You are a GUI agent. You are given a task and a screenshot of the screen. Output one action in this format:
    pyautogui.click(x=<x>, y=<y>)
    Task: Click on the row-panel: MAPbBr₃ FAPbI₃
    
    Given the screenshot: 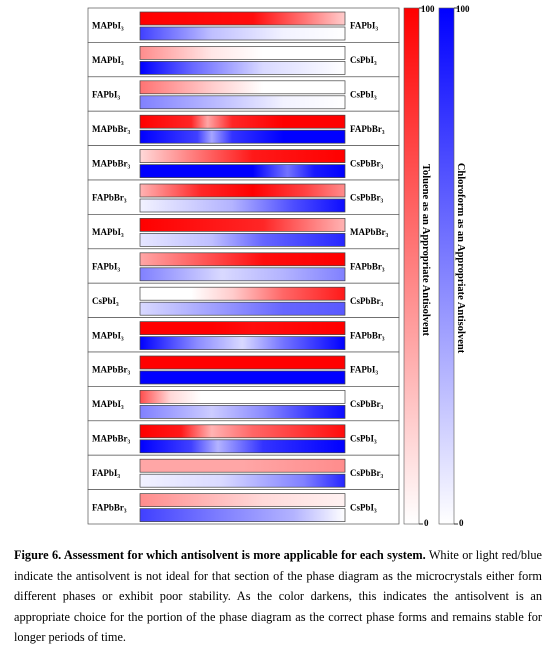 What is the action you would take?
    pyautogui.click(x=243, y=369)
    